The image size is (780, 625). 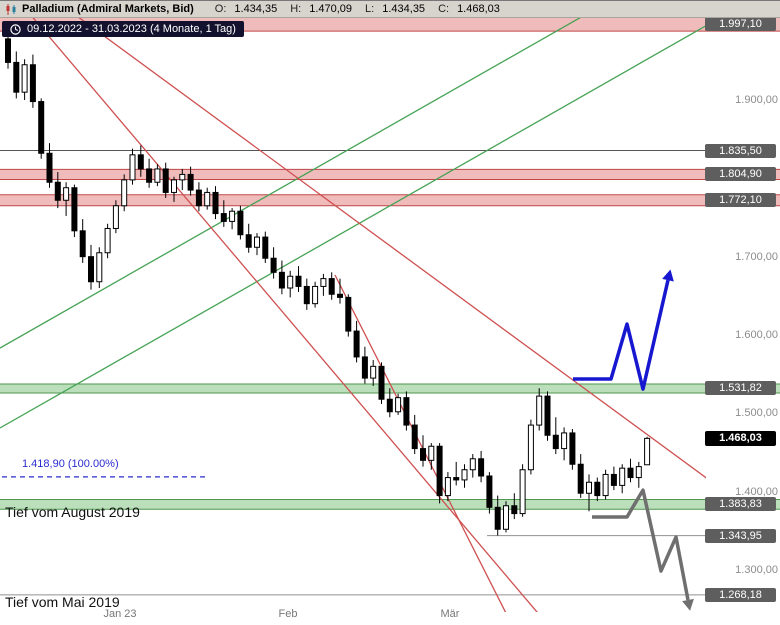 What do you see at coordinates (11, 9) in the screenshot?
I see `candlestick-chart-icon` at bounding box center [11, 9].